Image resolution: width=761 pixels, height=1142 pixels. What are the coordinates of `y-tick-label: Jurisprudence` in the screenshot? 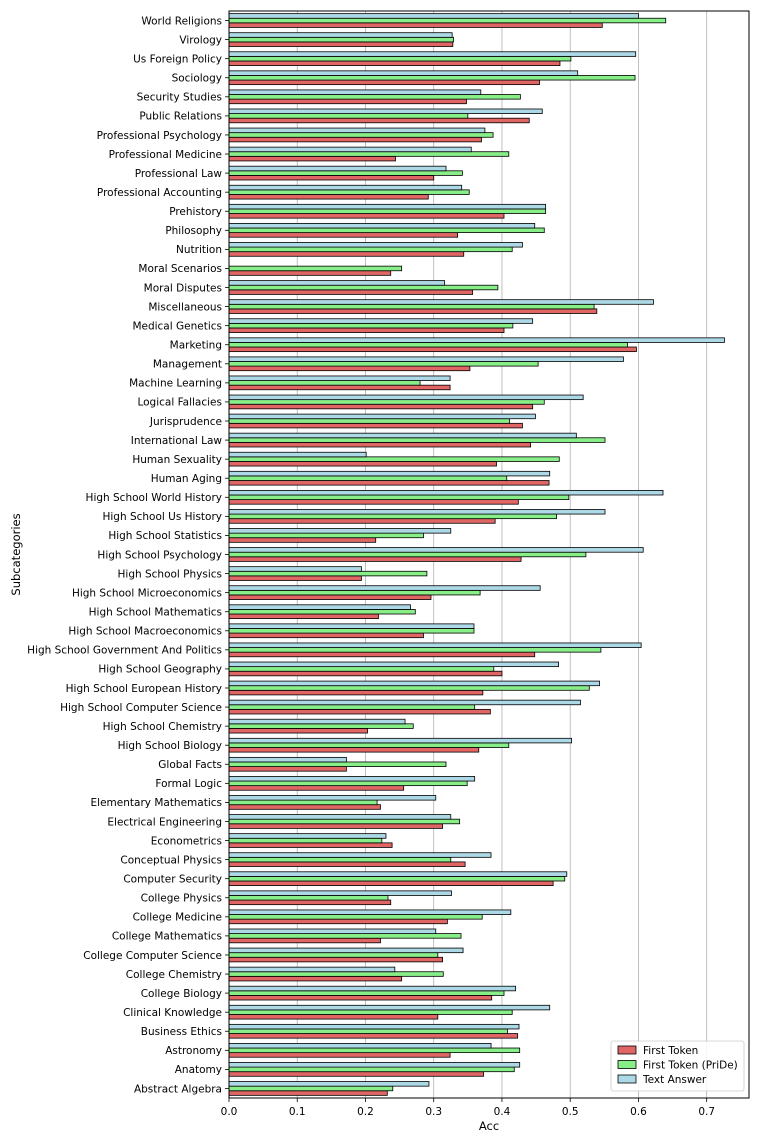 It's located at (185, 422).